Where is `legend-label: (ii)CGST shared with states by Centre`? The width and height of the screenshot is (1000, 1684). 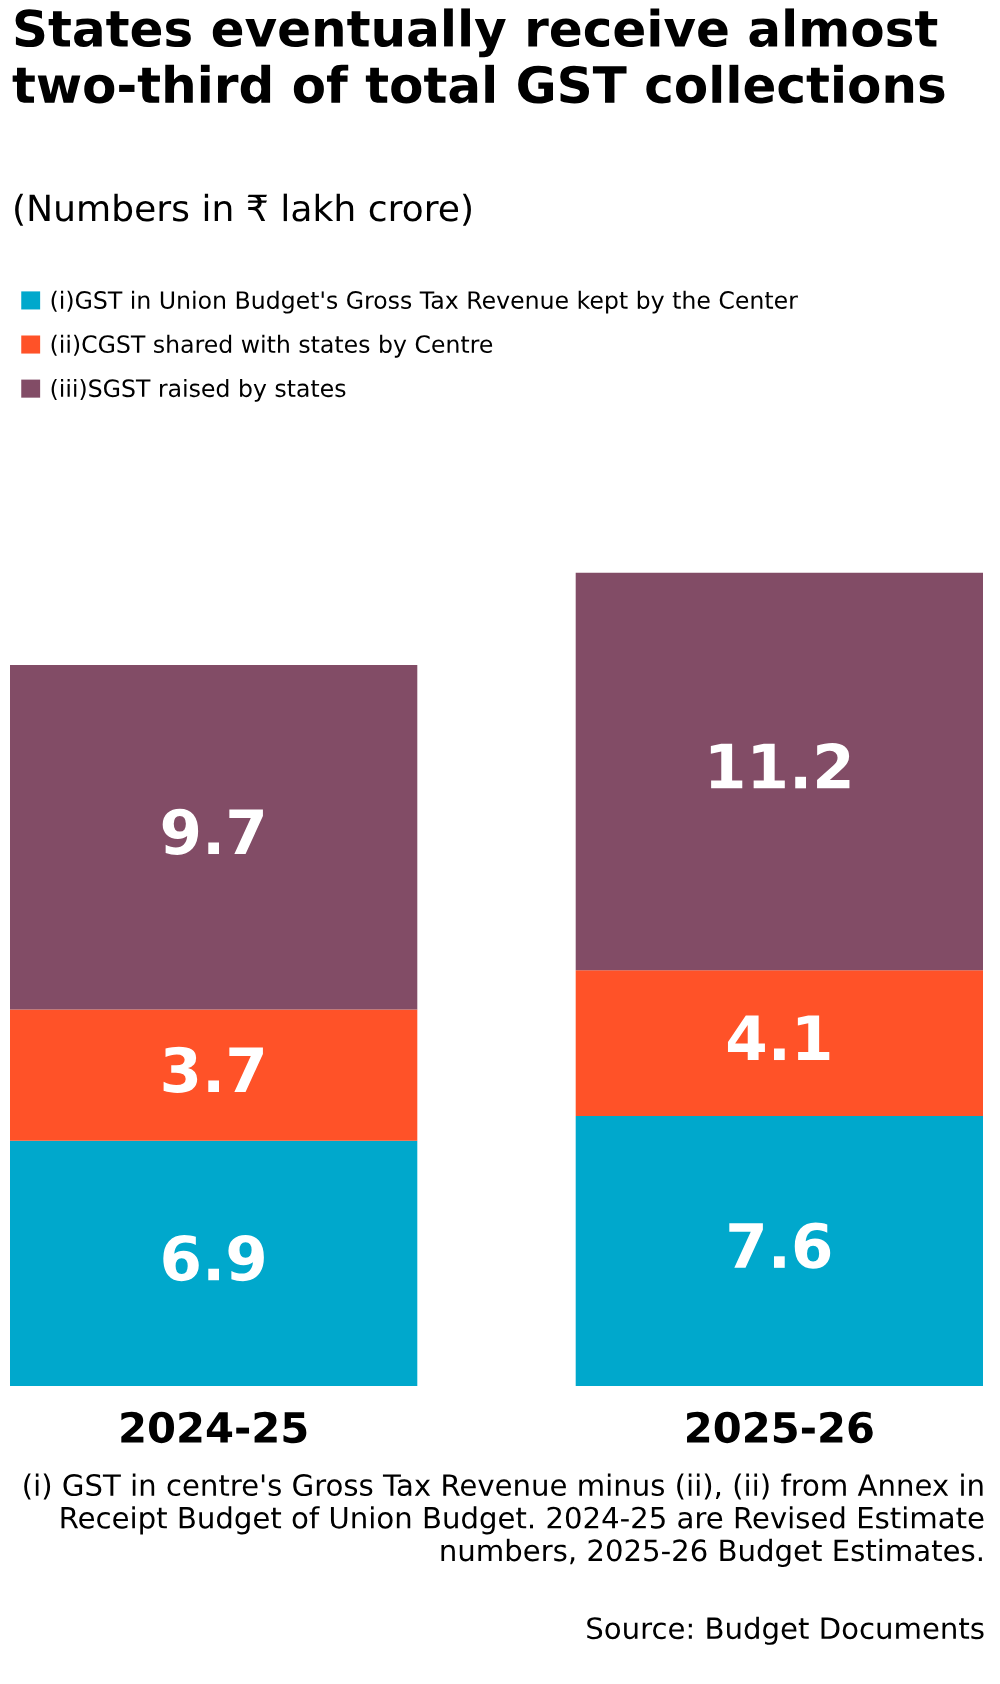
legend-label: (ii)CGST shared with states by Centre is located at coordinates (272, 346).